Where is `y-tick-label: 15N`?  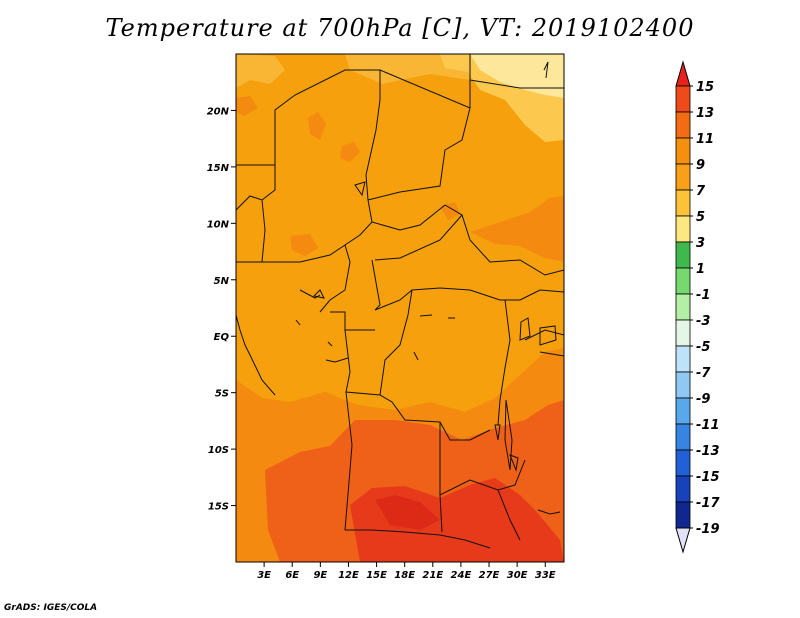 y-tick-label: 15N is located at coordinates (218, 168).